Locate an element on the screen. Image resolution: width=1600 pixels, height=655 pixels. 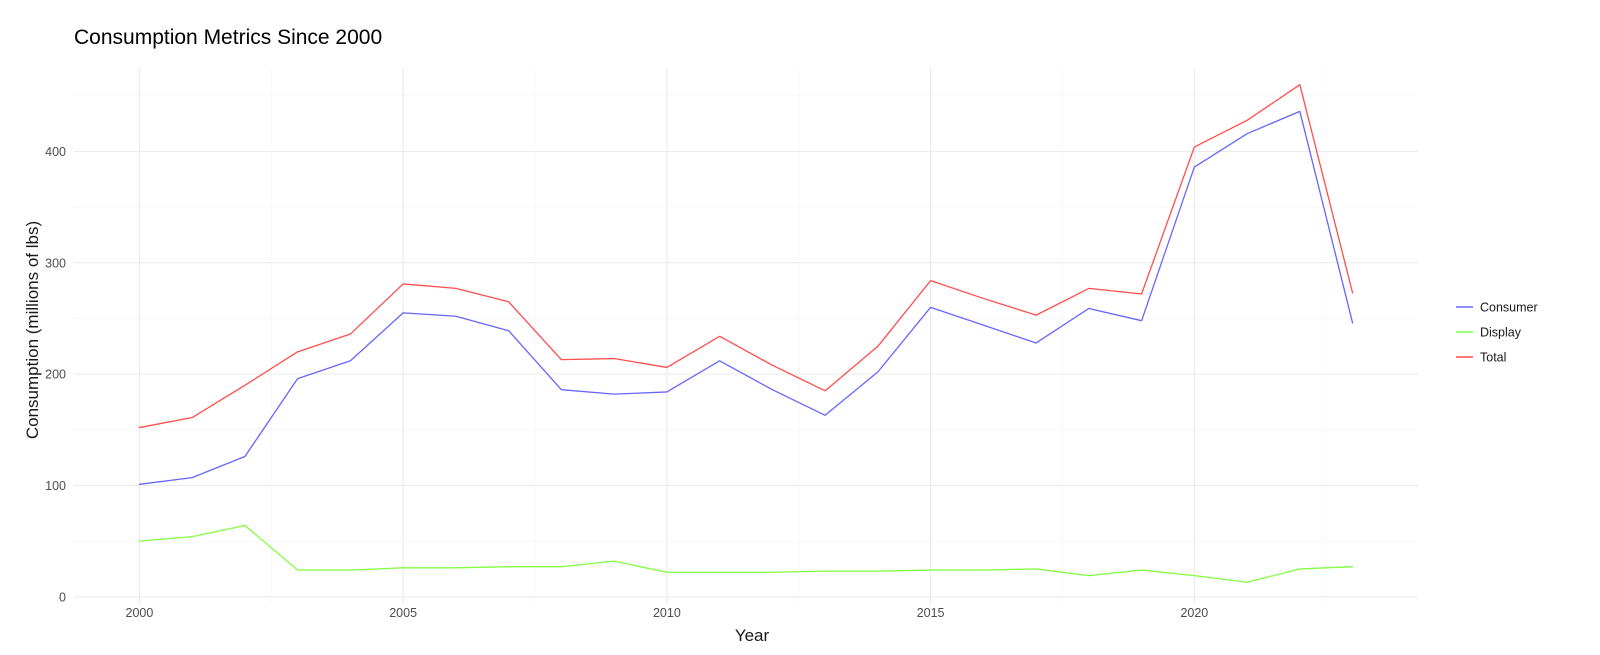
y-axis-ticks: 0 100 200 300 400 is located at coordinates (55, 374).